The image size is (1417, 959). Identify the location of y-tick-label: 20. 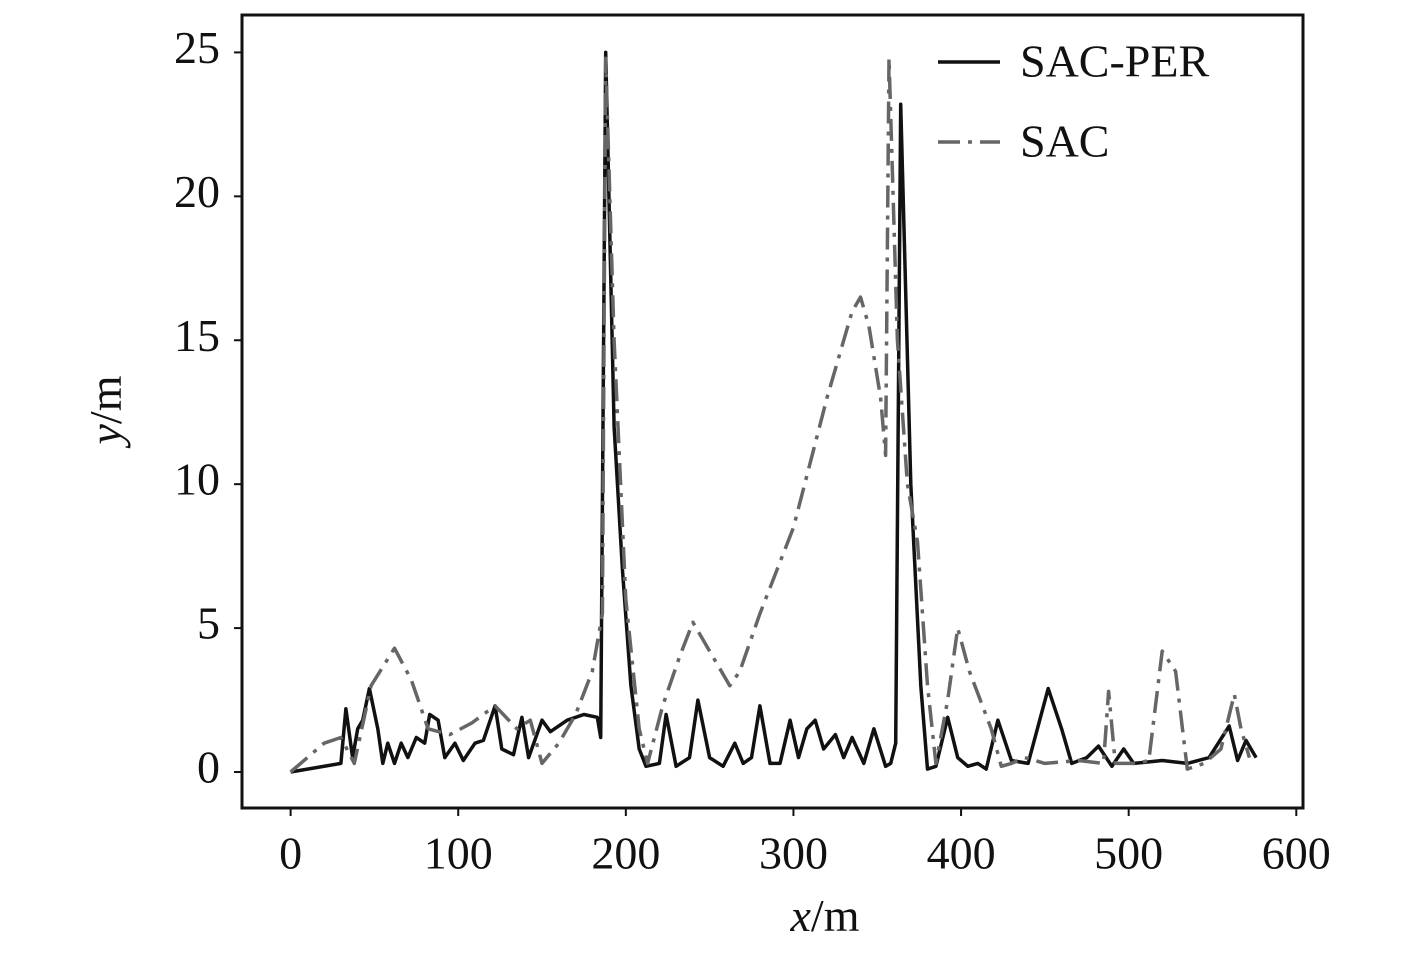
(197, 191).